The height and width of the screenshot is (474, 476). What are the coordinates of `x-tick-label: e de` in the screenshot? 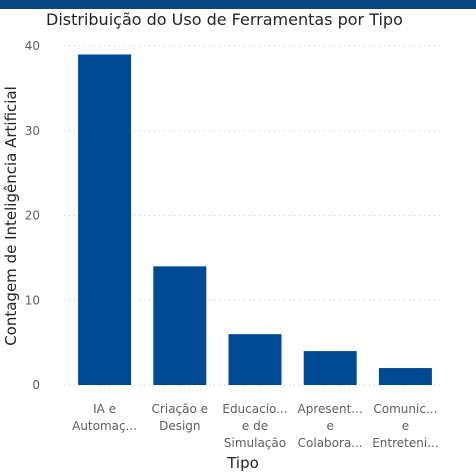 It's located at (255, 426).